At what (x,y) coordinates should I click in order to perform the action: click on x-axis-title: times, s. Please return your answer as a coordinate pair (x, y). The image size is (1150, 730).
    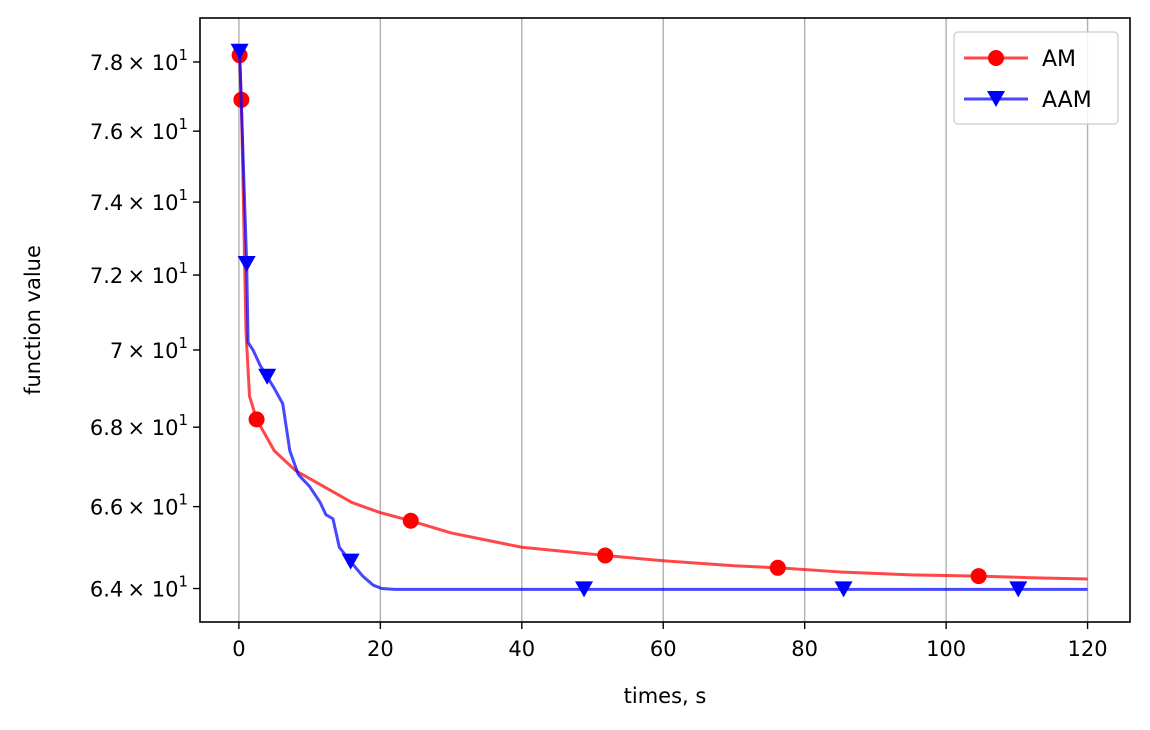
    Looking at the image, I should click on (665, 696).